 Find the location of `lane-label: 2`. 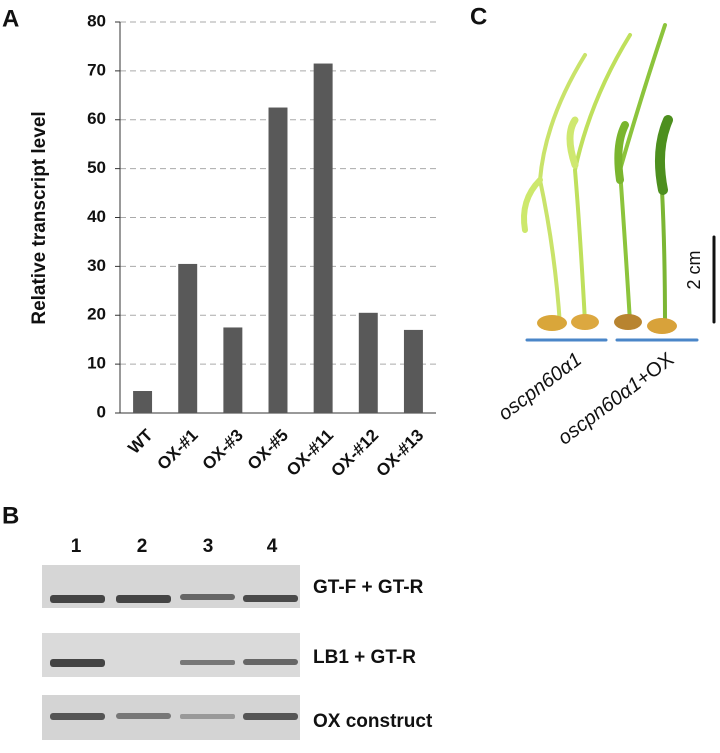

lane-label: 2 is located at coordinates (142, 546).